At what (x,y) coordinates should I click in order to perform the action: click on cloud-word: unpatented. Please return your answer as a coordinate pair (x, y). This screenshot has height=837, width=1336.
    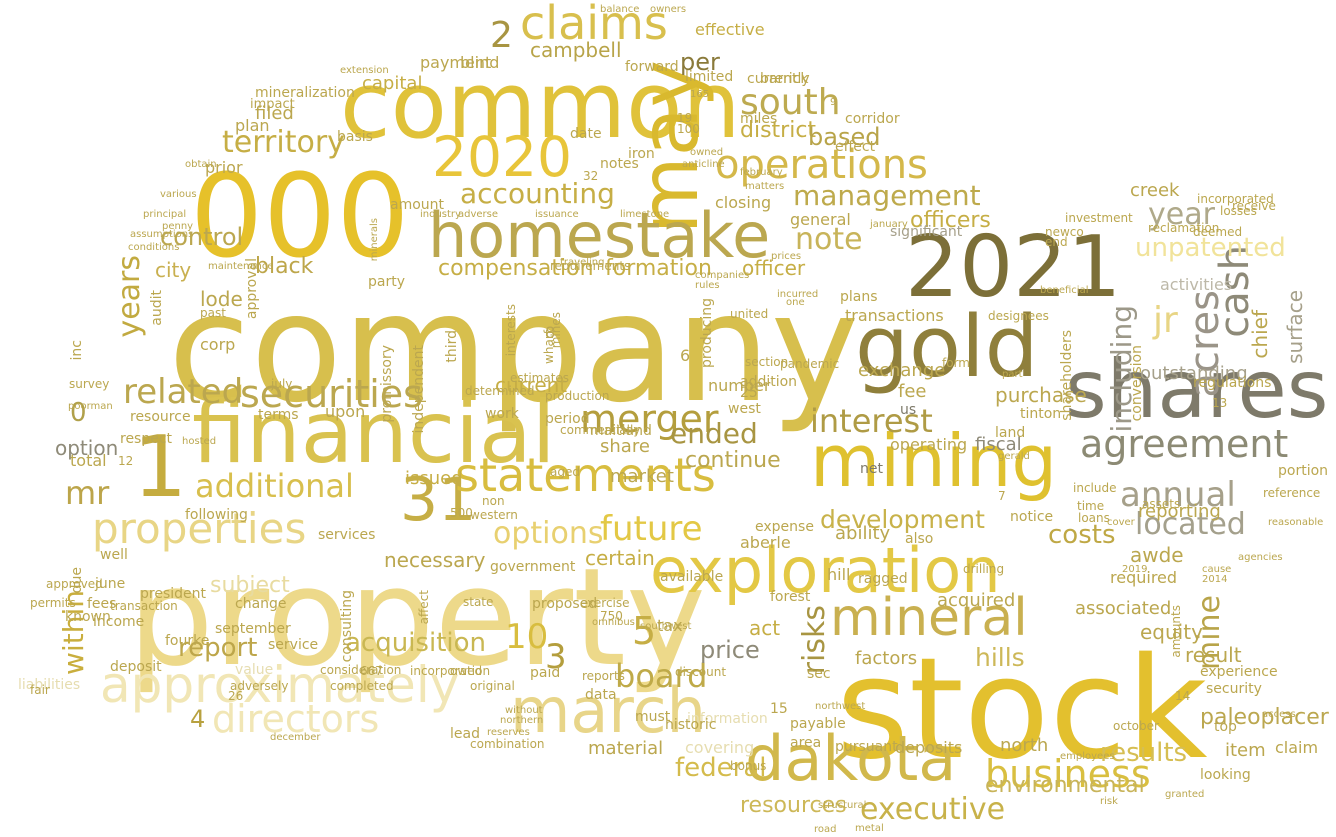
    Looking at the image, I should click on (1210, 248).